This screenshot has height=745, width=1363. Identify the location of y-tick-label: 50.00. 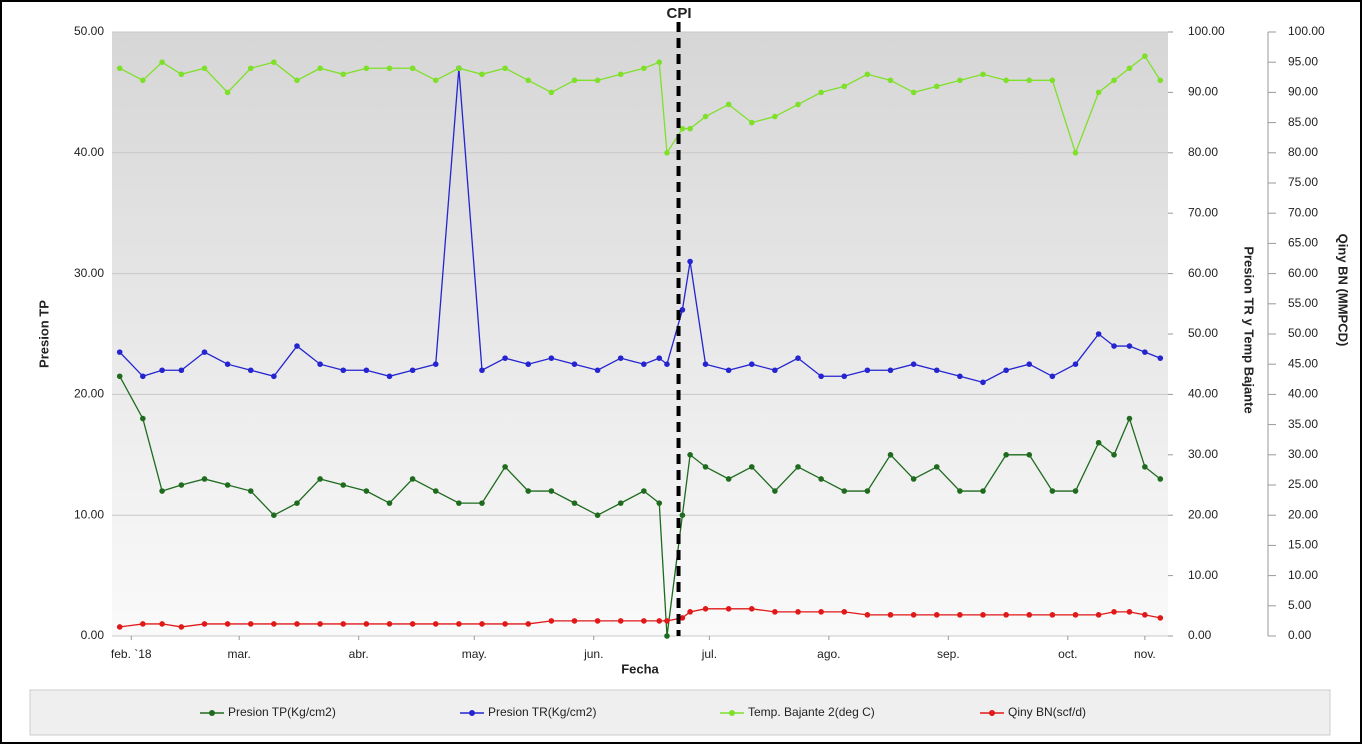
(89, 31).